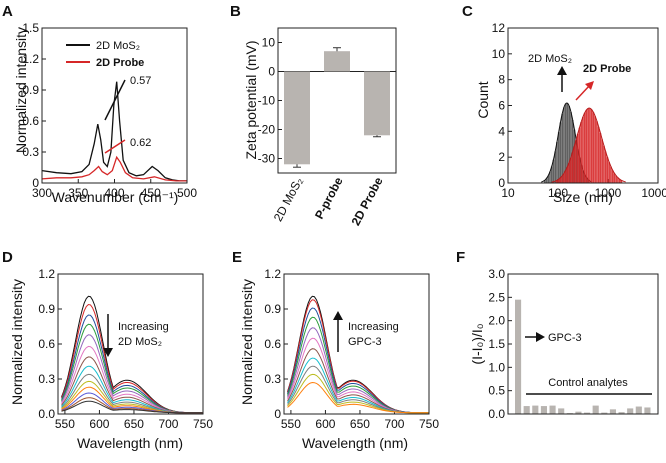  I want to click on c-y-tick-label: 12, so click(499, 28).